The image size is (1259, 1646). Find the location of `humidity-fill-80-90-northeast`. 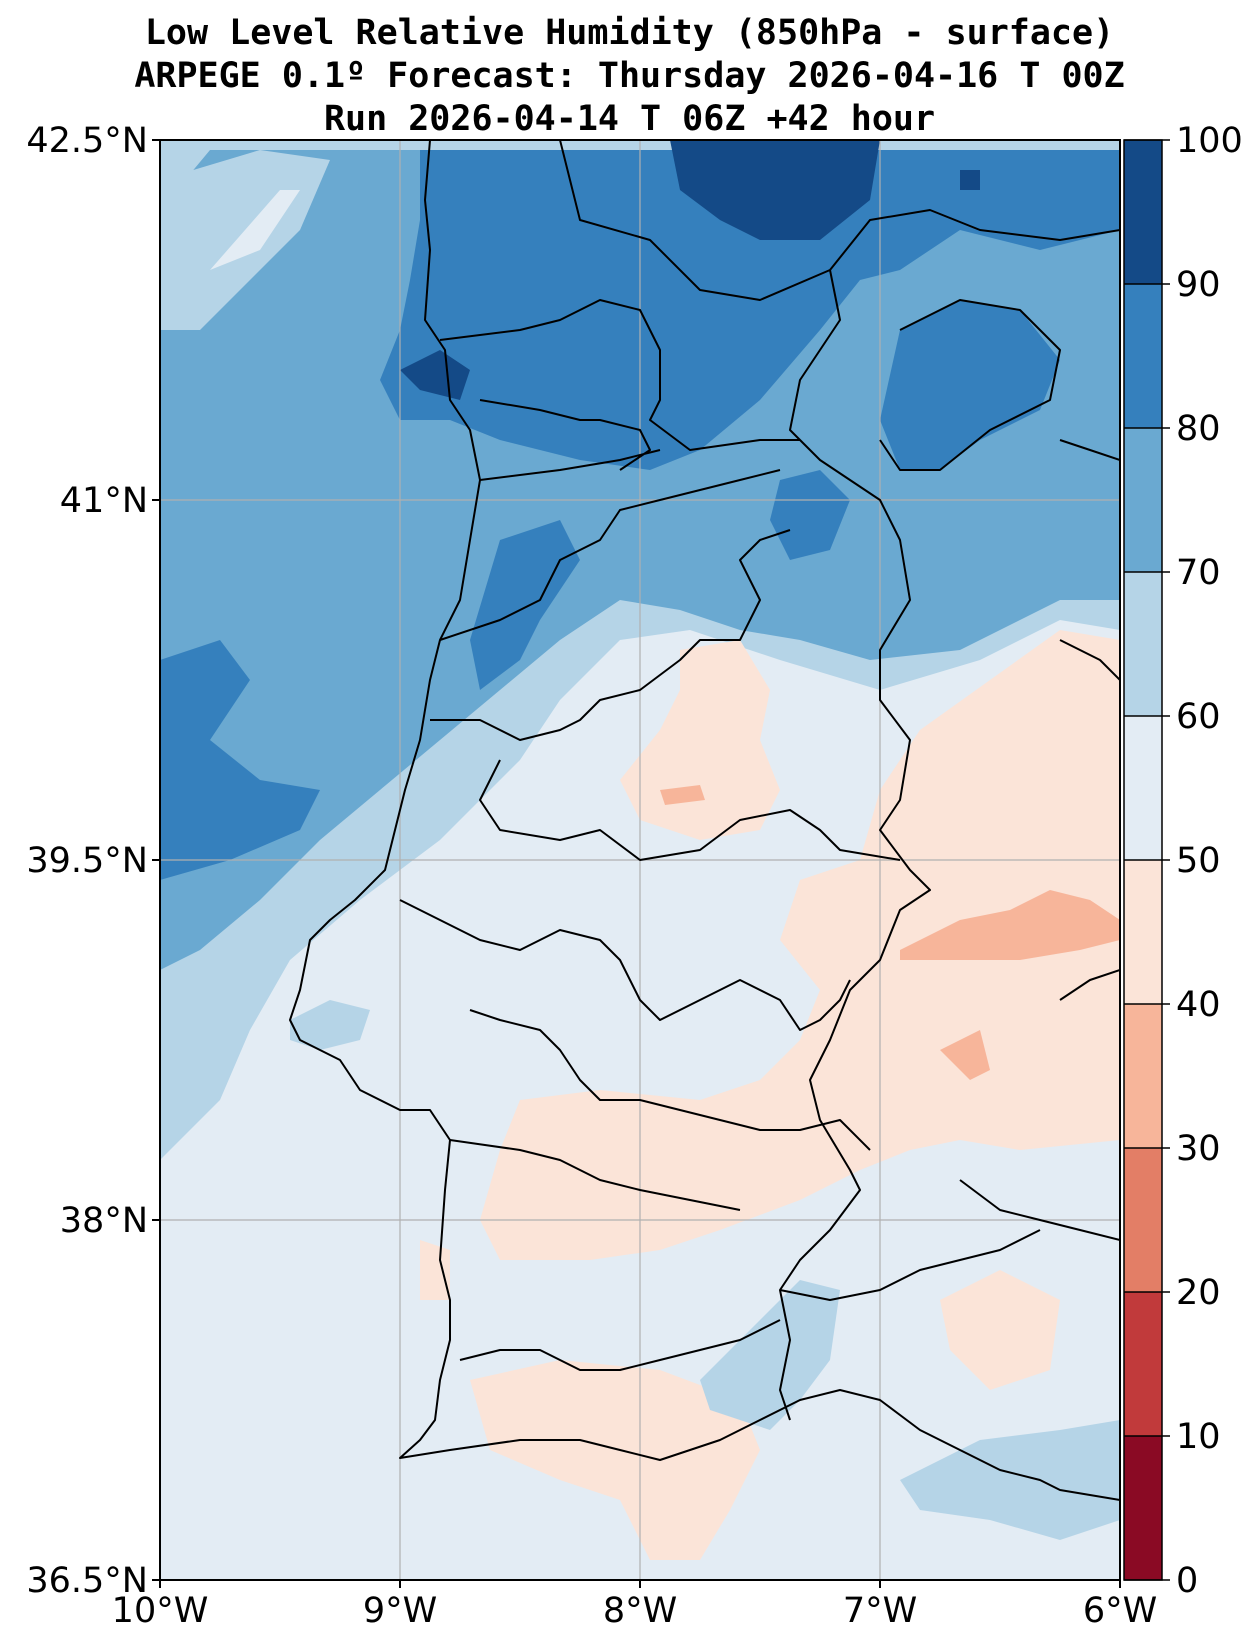

humidity-fill-80-90-northeast is located at coordinates (970, 385).